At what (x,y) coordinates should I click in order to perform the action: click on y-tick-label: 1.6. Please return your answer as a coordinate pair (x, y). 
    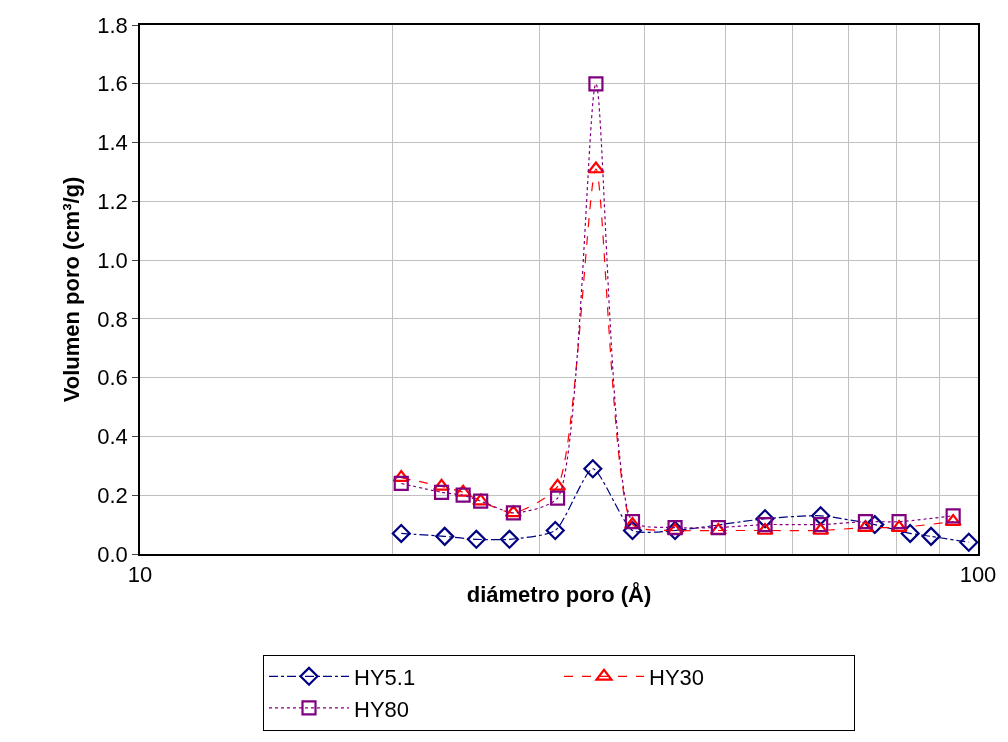
    Looking at the image, I should click on (112, 84).